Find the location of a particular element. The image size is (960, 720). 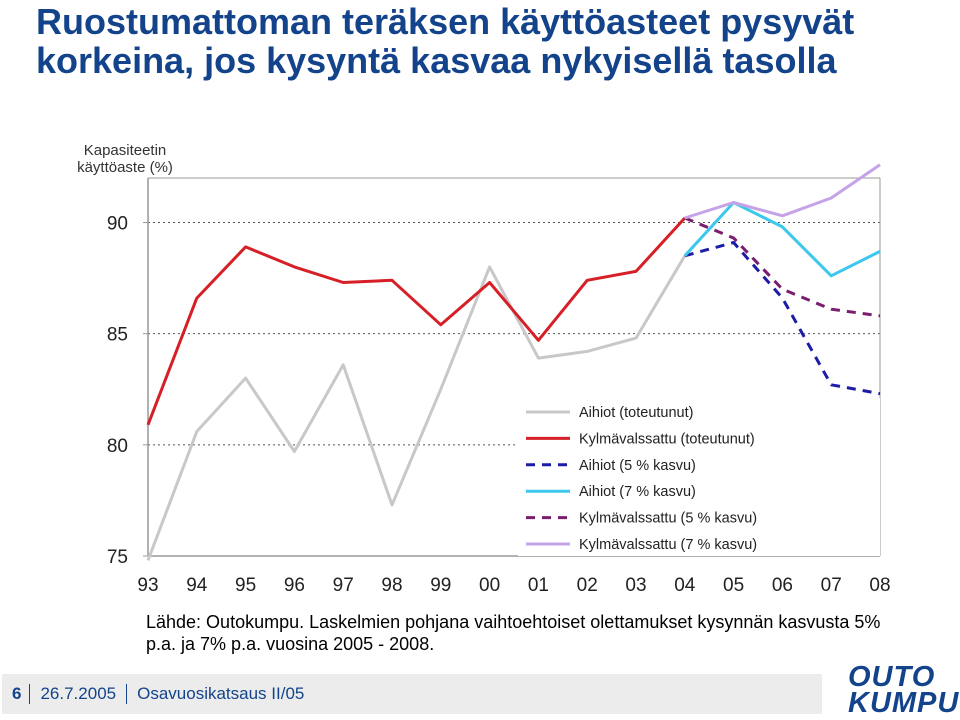

x-tick-label-99: 99 is located at coordinates (440, 585).